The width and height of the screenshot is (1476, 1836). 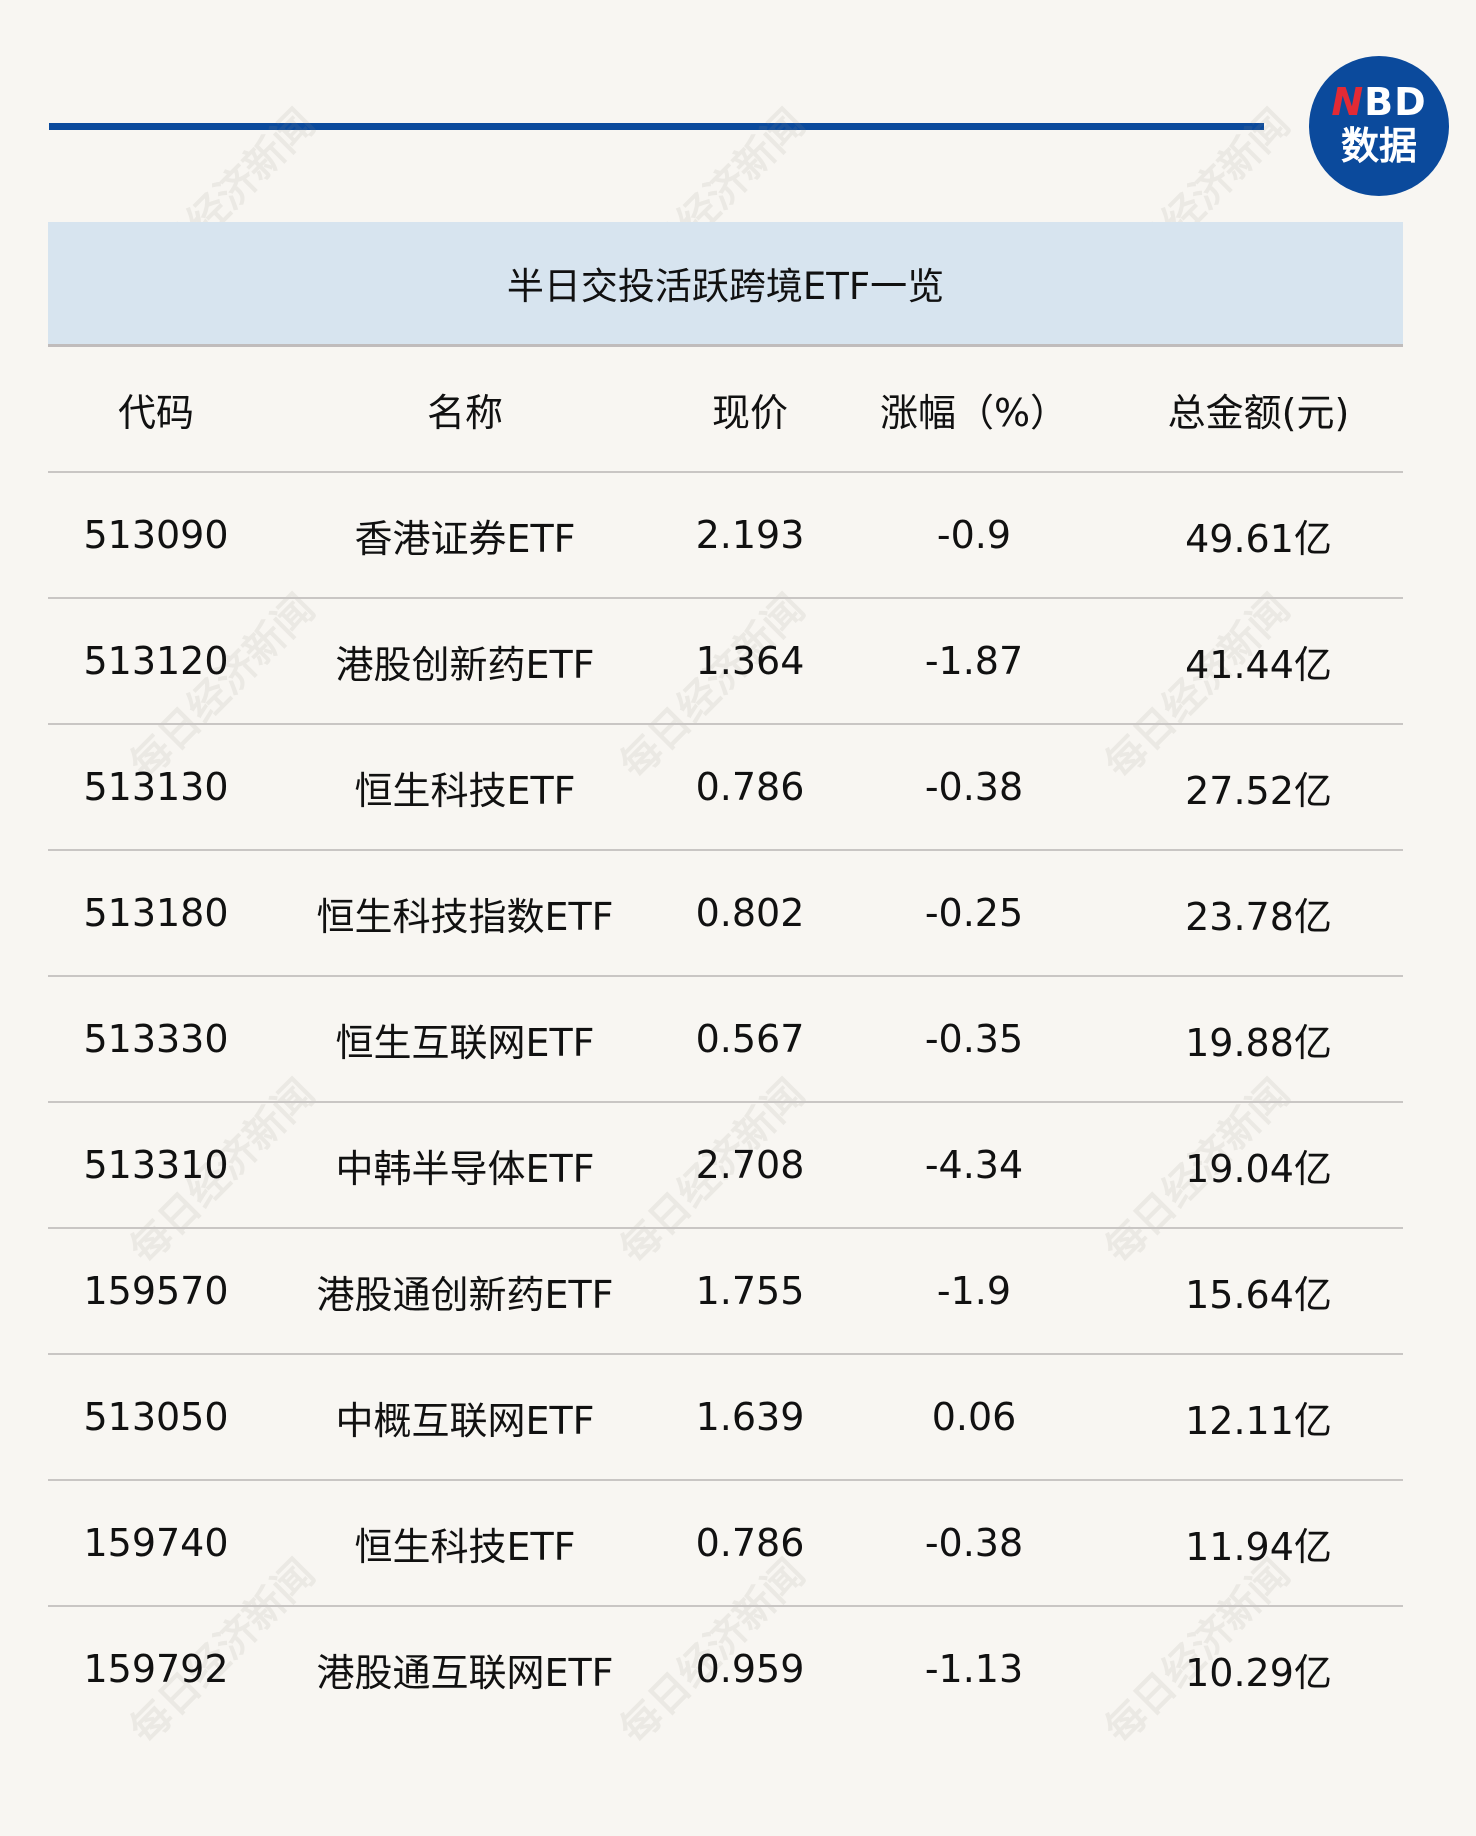 I want to click on cell-code: 159570, so click(x=156, y=1291).